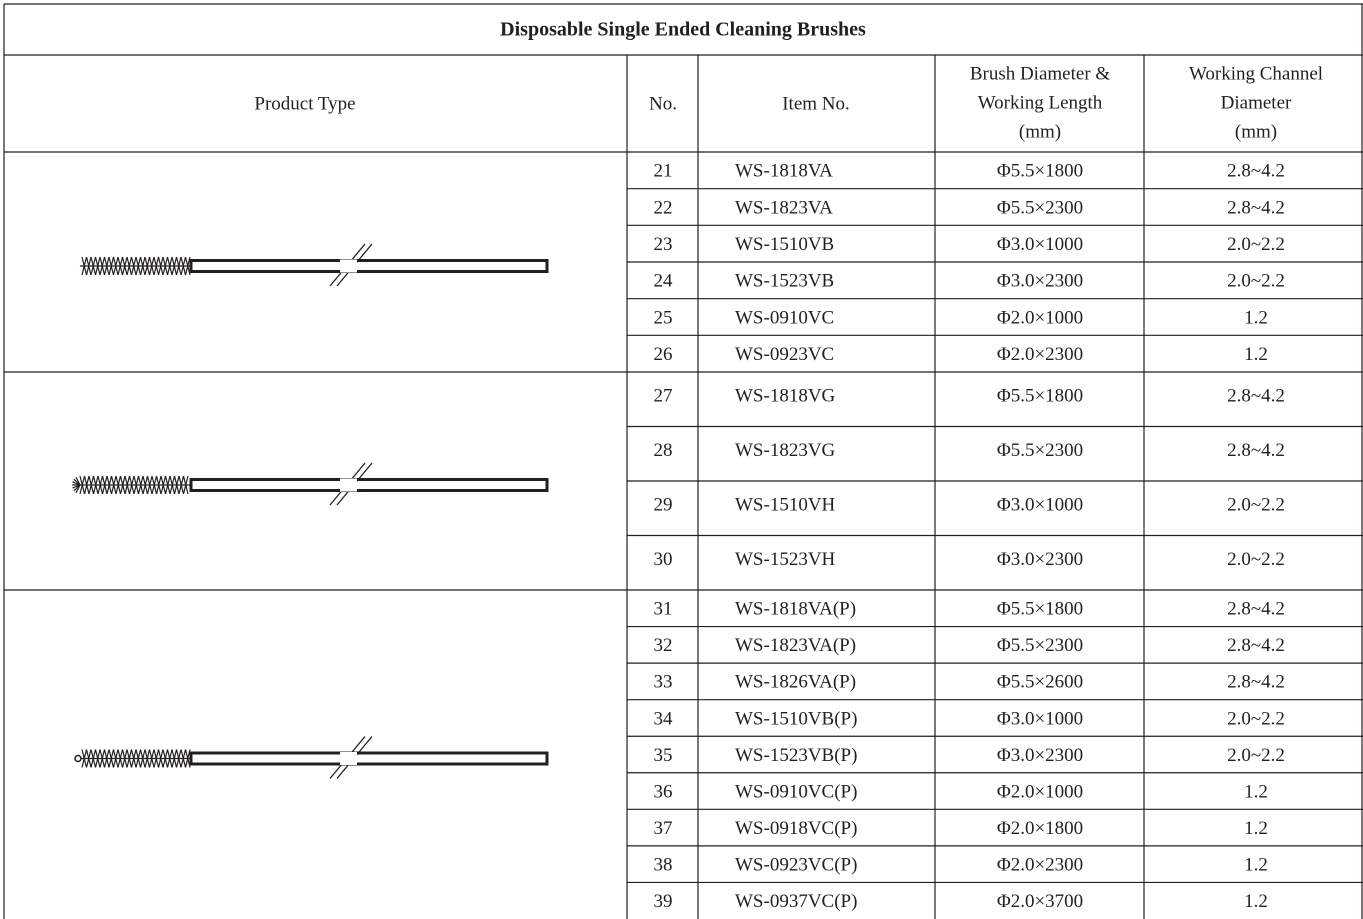  Describe the element at coordinates (816, 103) in the screenshot. I see `header-cell: Item No.` at that location.